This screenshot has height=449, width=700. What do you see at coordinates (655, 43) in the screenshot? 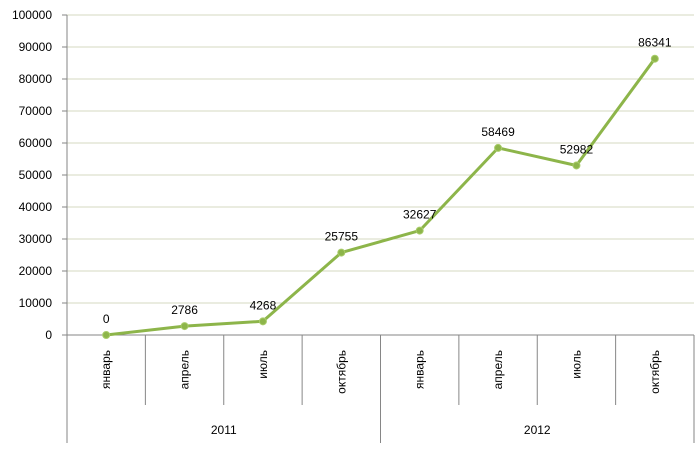
I see `data-label: 86341` at bounding box center [655, 43].